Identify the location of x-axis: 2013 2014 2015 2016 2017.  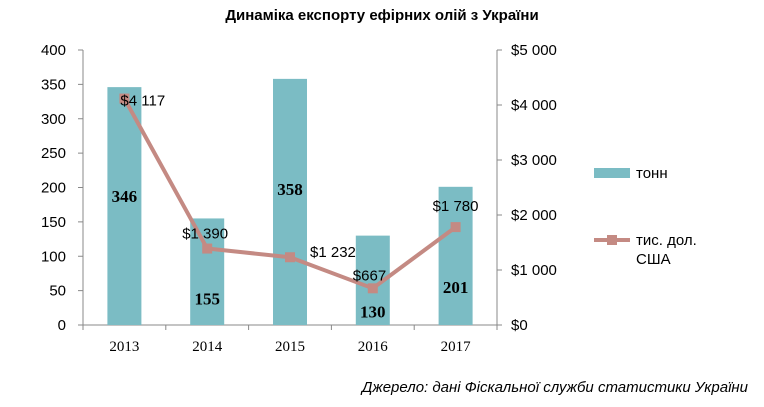
(290, 339).